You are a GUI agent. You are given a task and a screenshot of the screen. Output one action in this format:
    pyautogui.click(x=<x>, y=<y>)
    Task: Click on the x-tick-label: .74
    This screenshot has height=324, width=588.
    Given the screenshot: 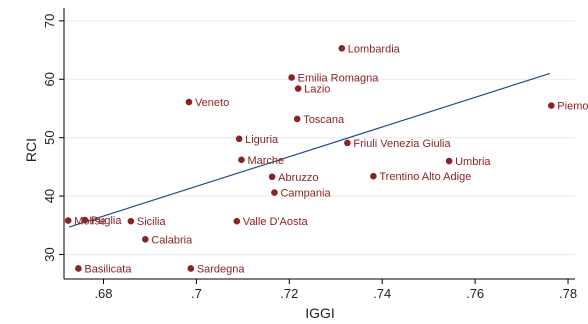 What is the action you would take?
    pyautogui.click(x=382, y=293)
    